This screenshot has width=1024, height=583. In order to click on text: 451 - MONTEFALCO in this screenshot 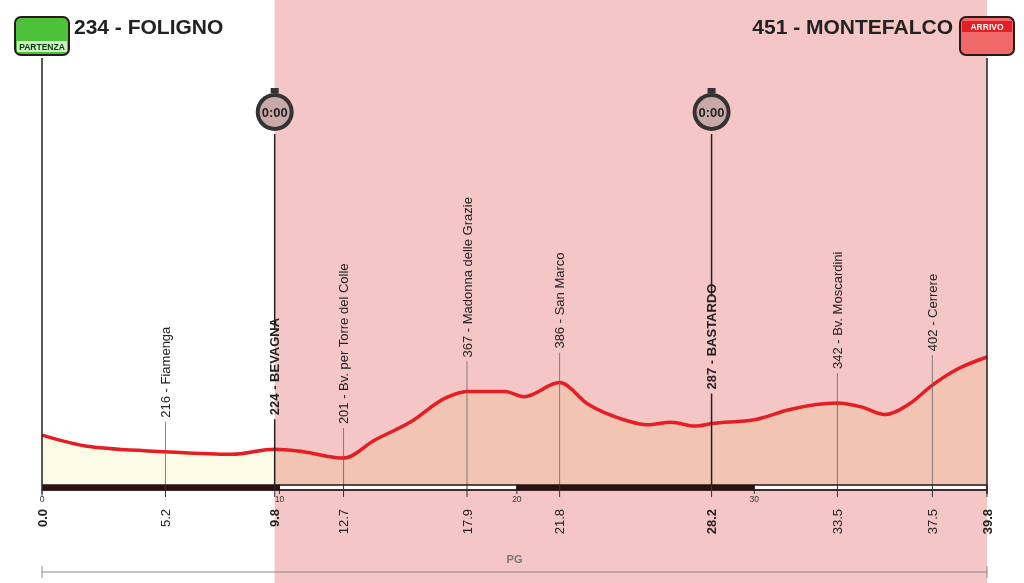, I will do `click(852, 26)`.